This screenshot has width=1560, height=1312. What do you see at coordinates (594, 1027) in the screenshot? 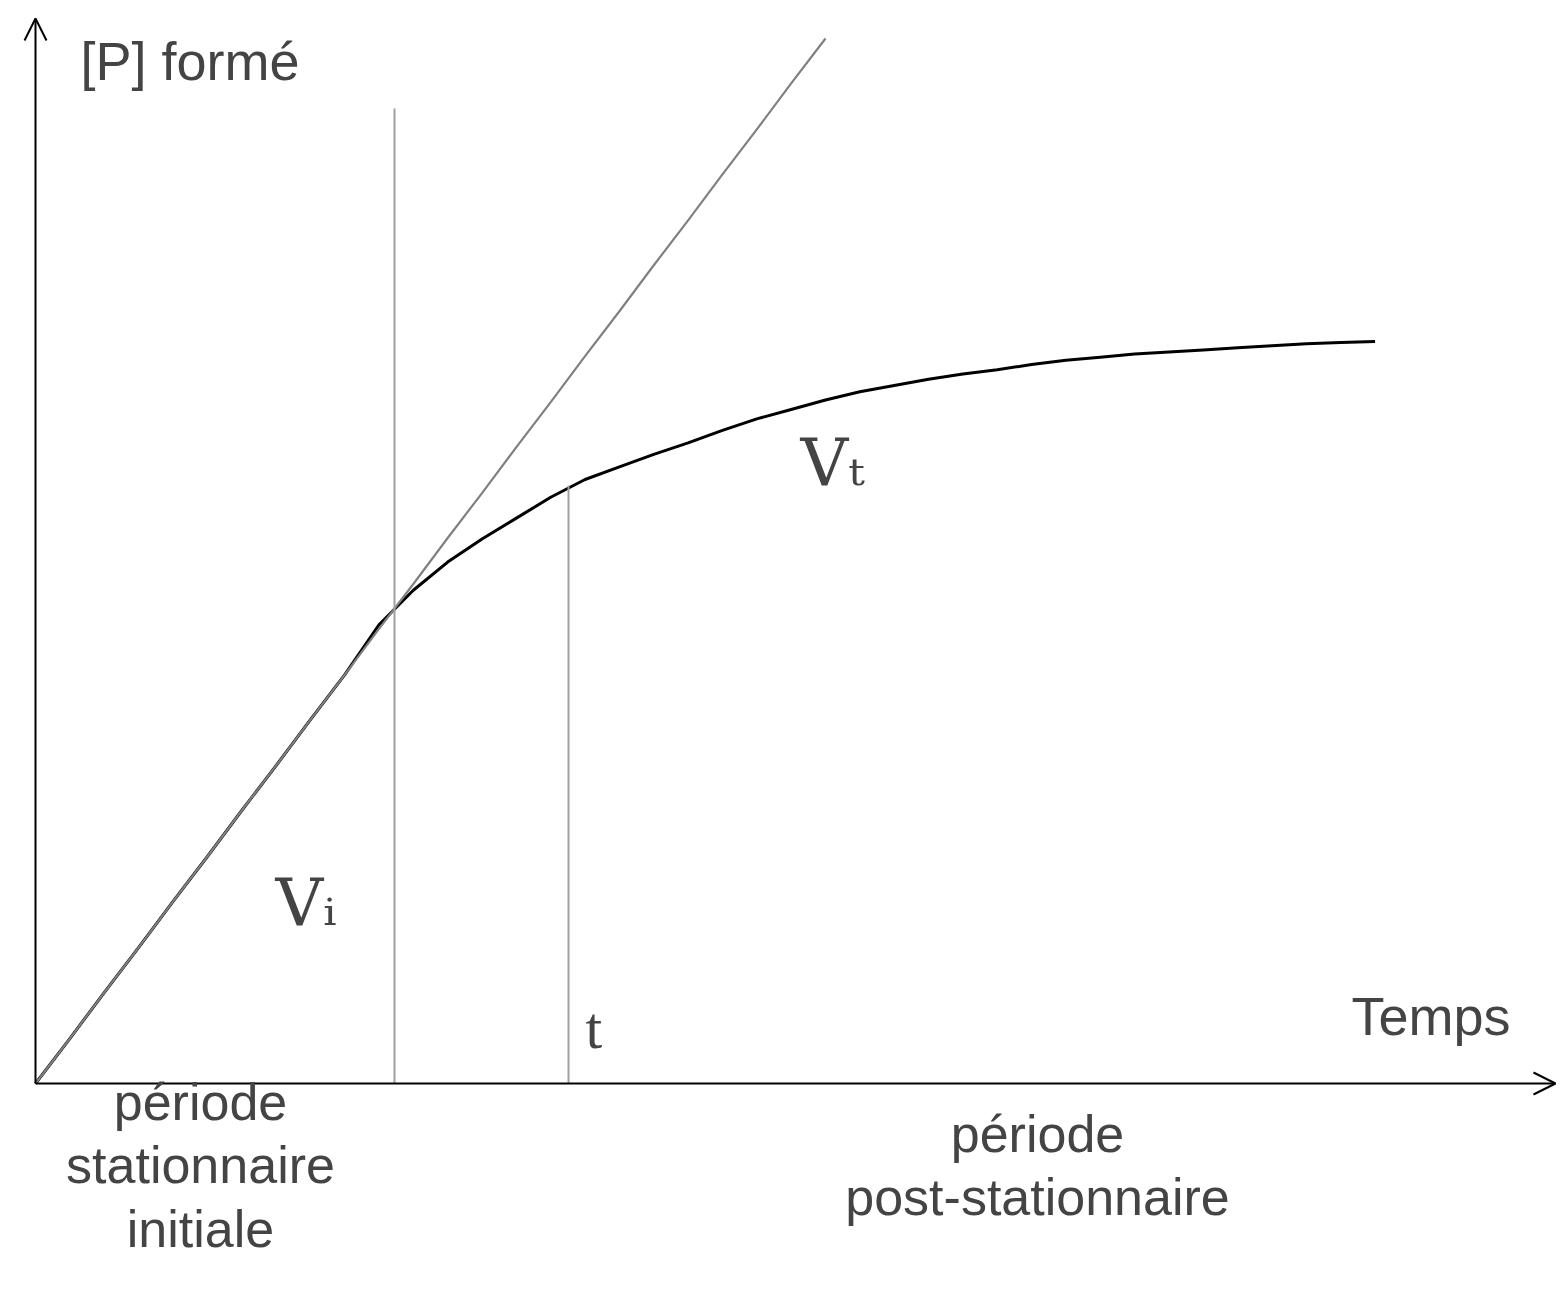
I see `annotation: t` at bounding box center [594, 1027].